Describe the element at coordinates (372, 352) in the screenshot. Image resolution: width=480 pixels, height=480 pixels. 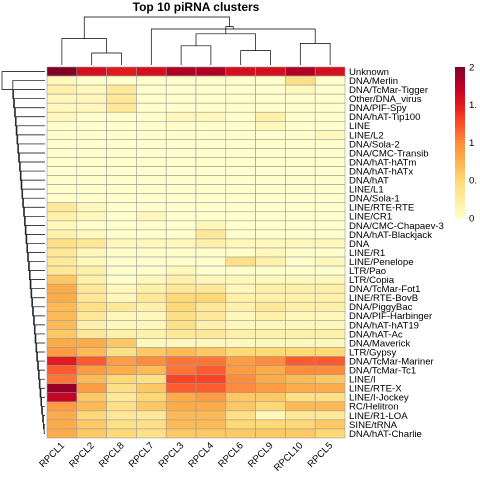
I see `row-label: LTR/Gypsy` at that location.